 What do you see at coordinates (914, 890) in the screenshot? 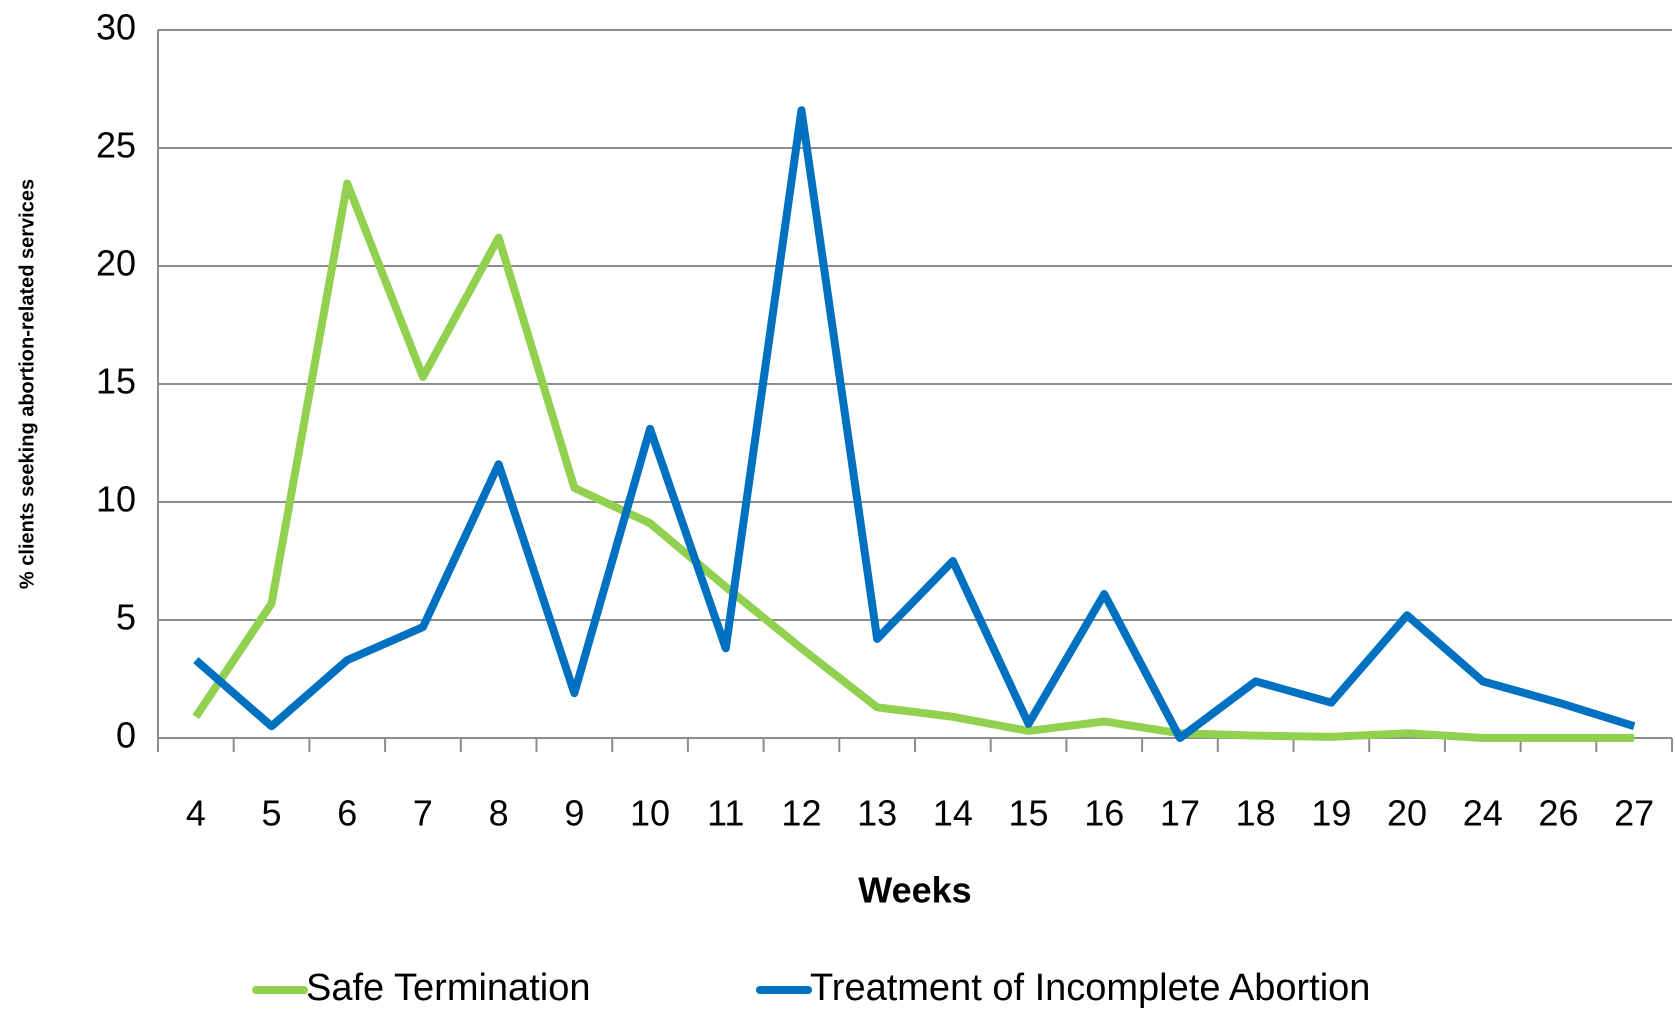
I see `x-axis-label: Weeks` at bounding box center [914, 890].